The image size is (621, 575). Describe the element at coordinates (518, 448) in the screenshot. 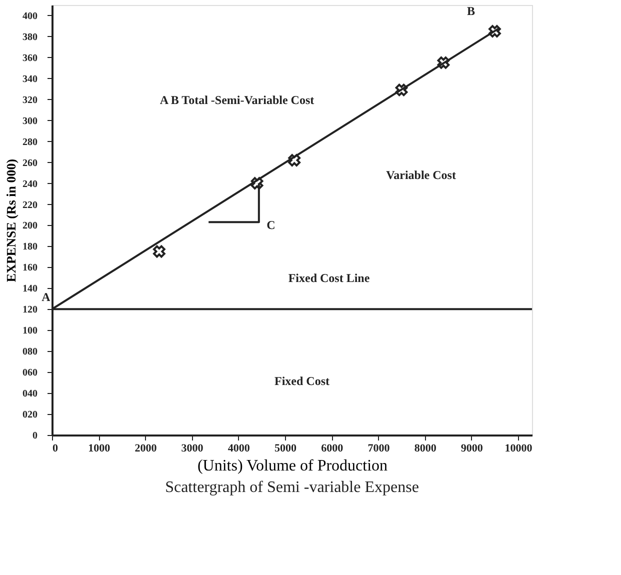

I see `x-tick-label: 10000` at that location.